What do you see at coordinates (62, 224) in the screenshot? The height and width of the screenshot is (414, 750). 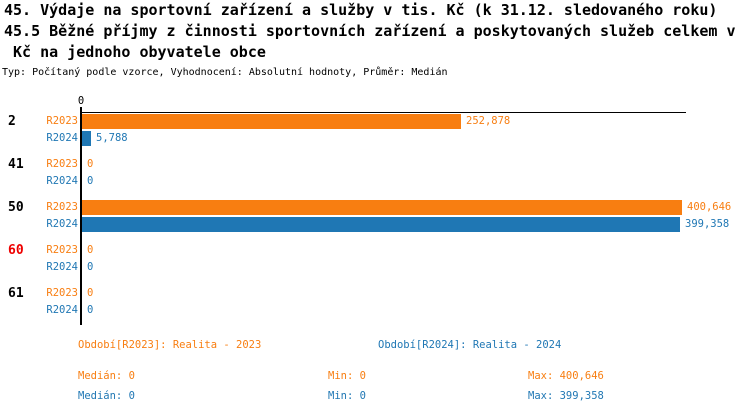 I see `series-label-50-r2024: R2024` at bounding box center [62, 224].